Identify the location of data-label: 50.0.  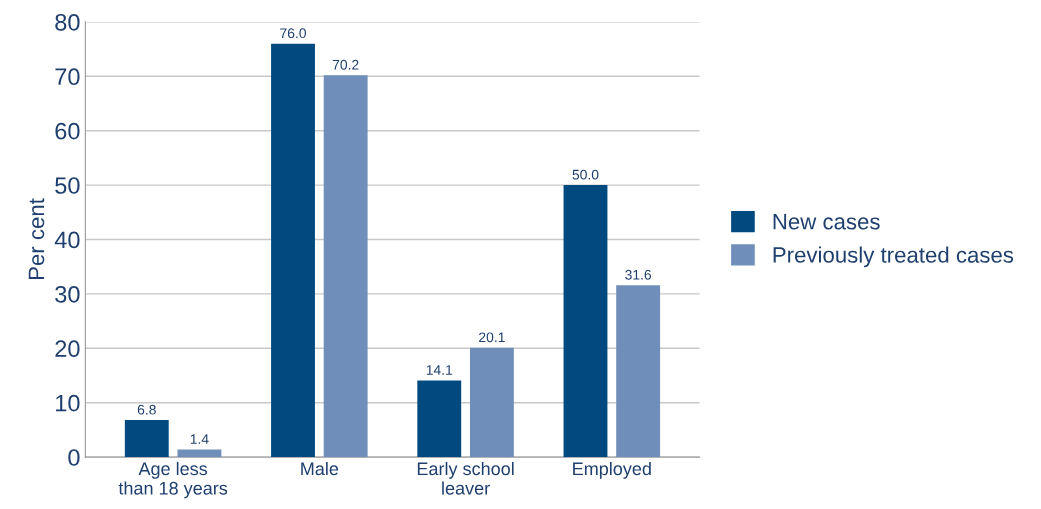
(585, 174).